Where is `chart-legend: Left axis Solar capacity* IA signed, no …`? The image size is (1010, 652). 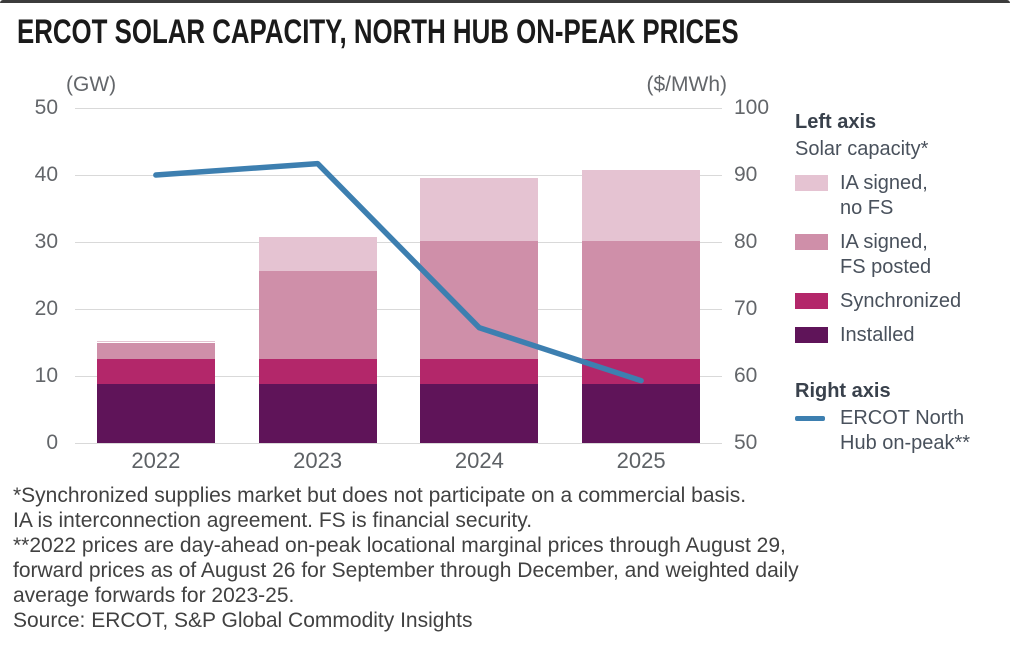 chart-legend: Left axis Solar capacity* IA signed, no … is located at coordinates (901, 283).